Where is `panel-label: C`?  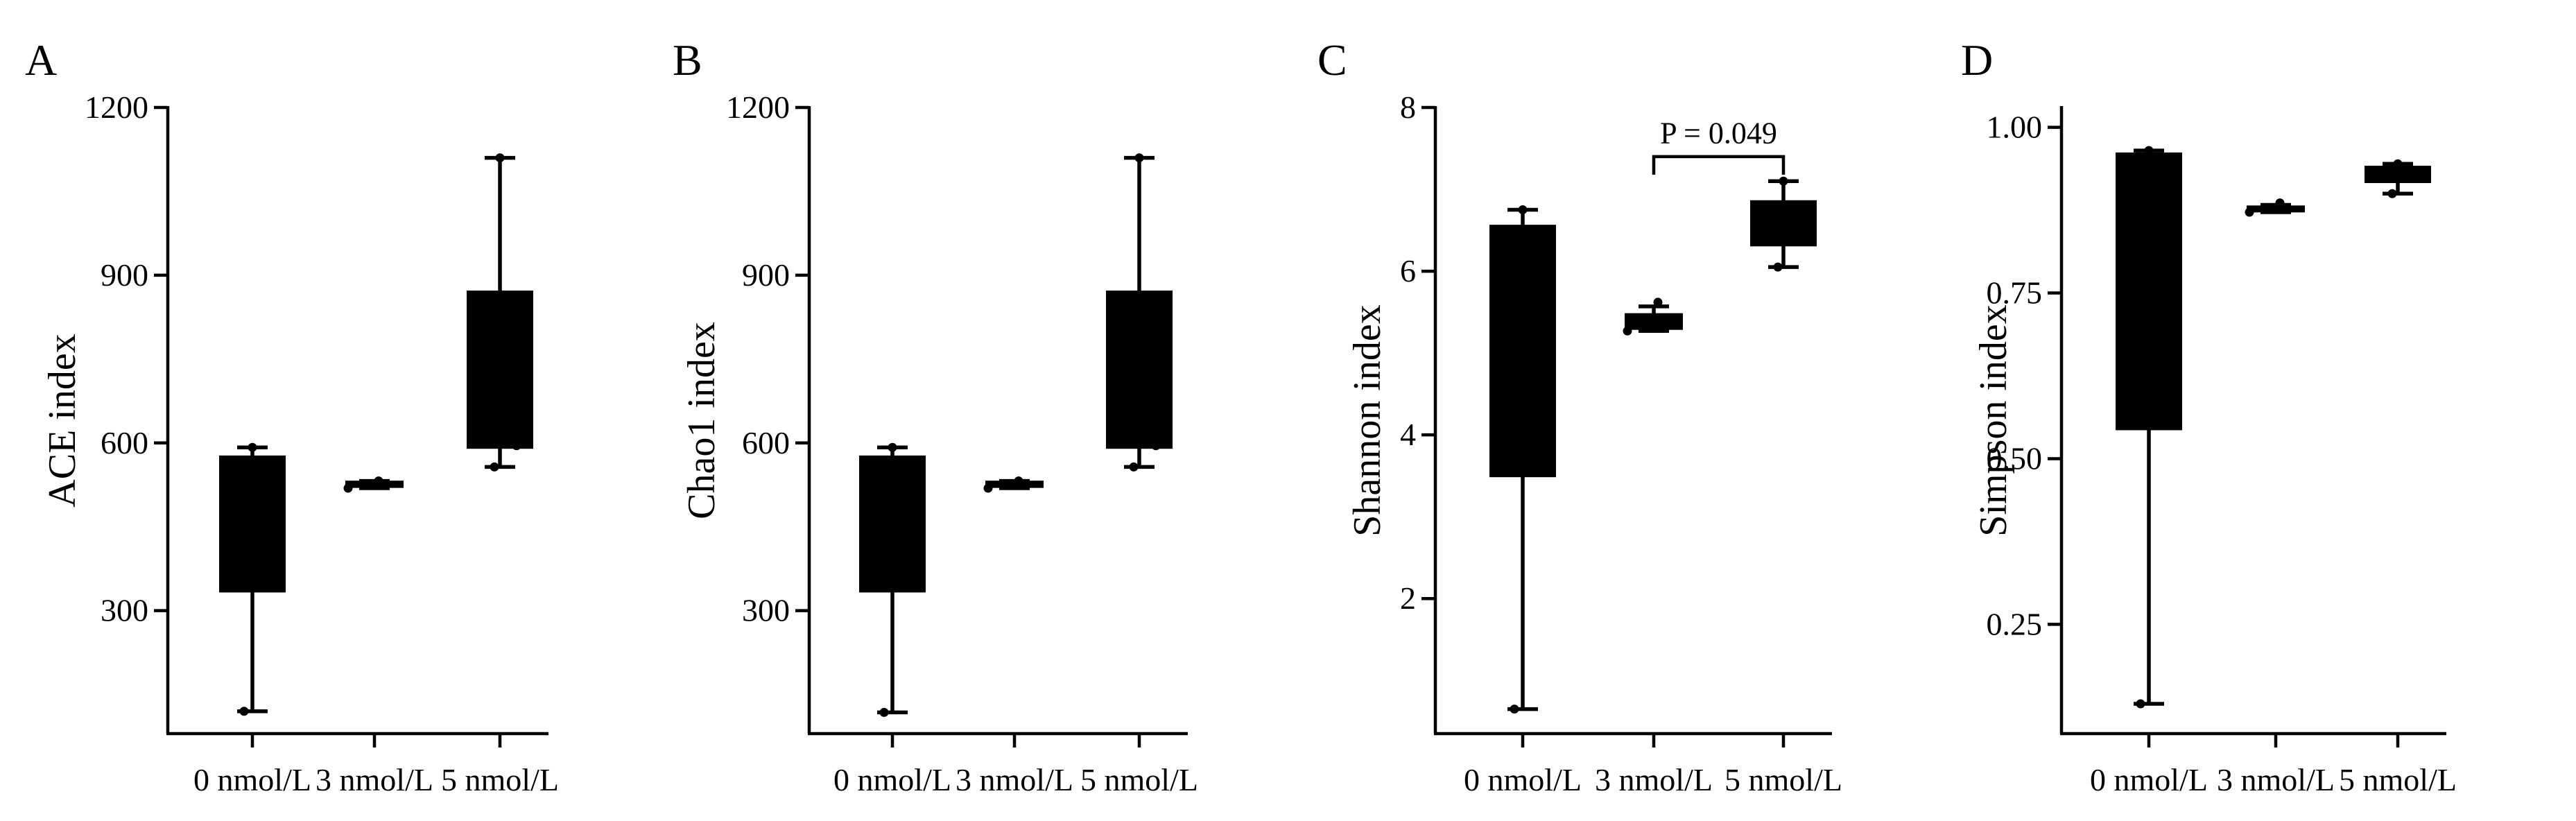
panel-label: C is located at coordinates (1332, 60).